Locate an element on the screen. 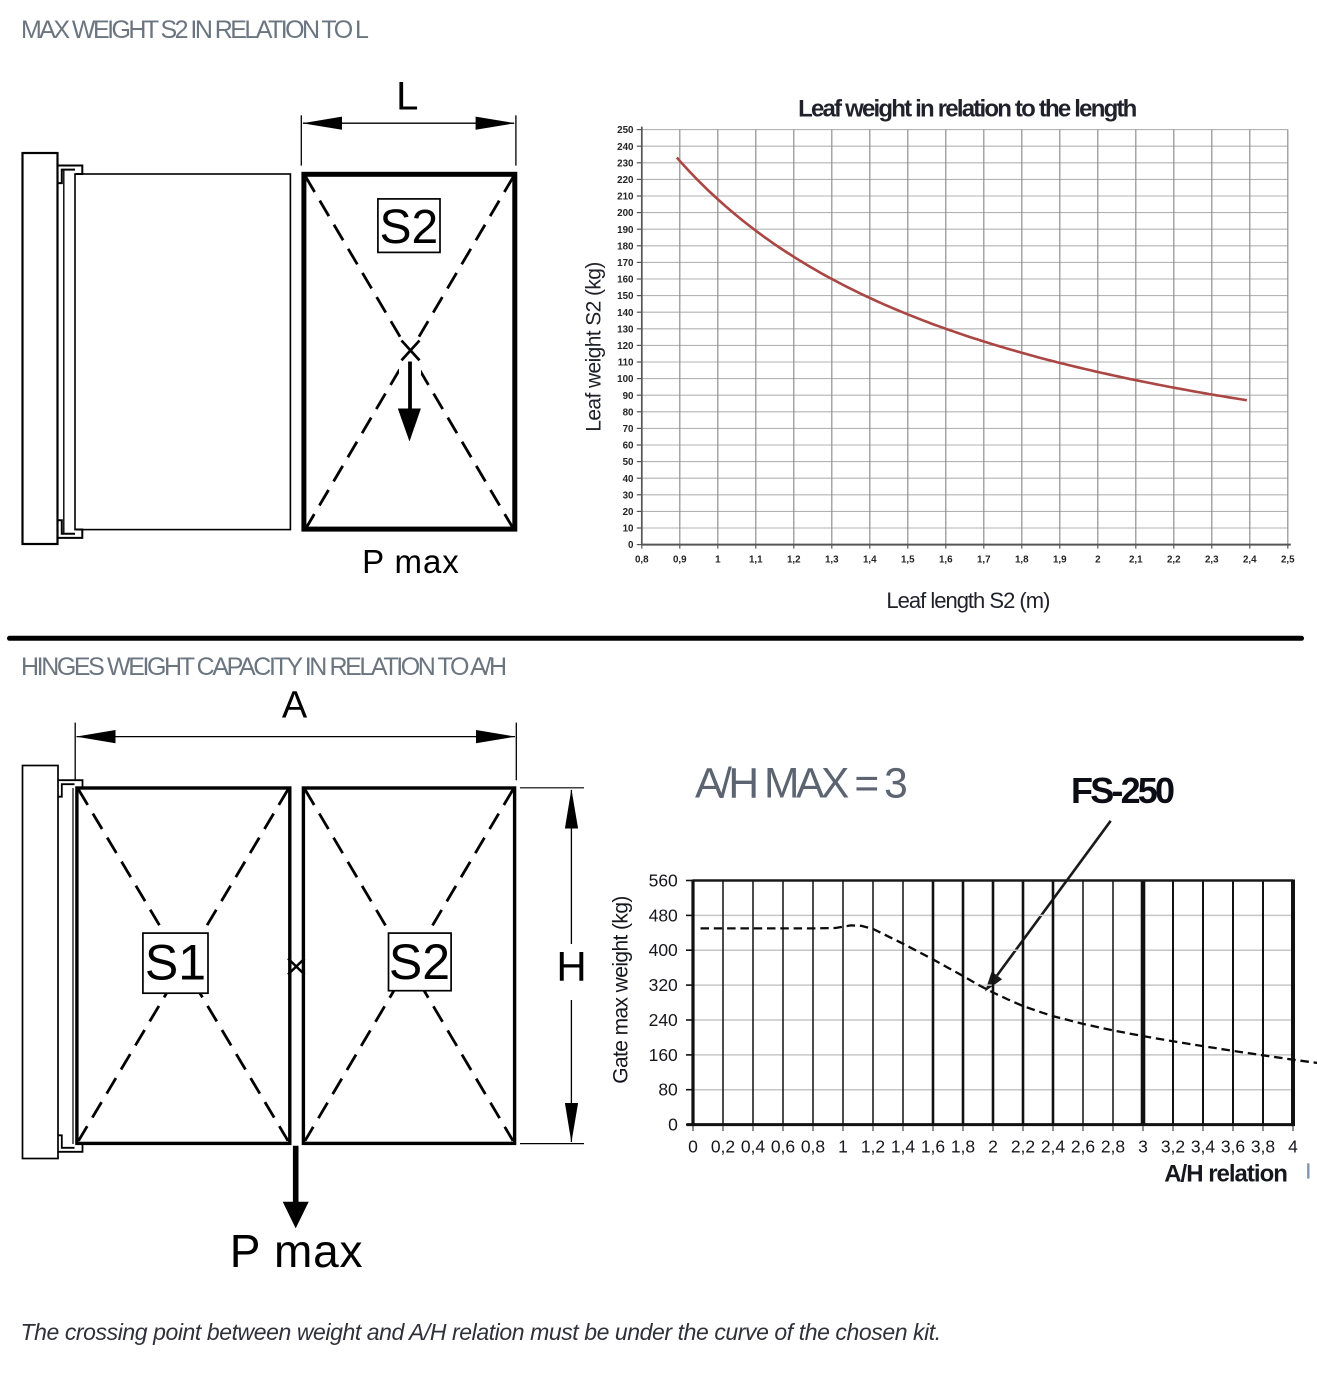  svg-text: 1,3 is located at coordinates (832, 560).